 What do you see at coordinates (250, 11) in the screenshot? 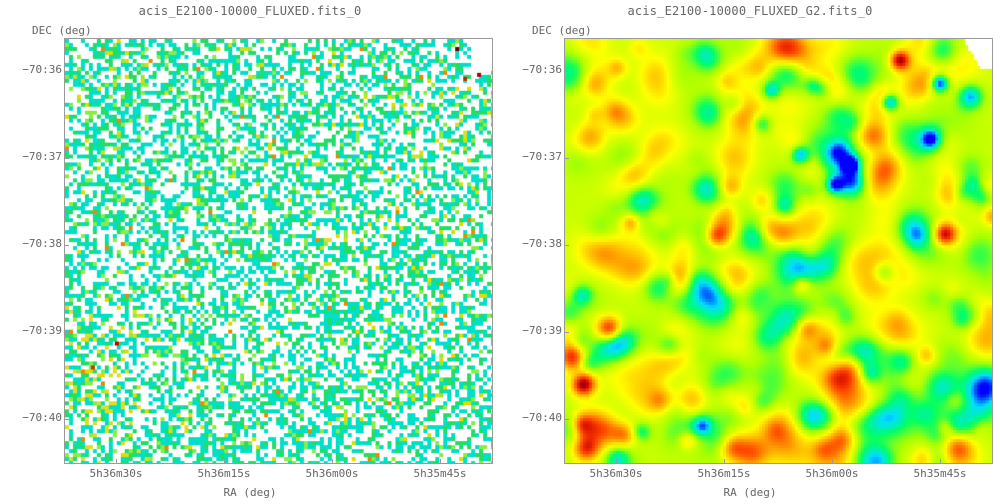
I see `panel-title: acis_E2100-10000_FLUXED.fits_0` at bounding box center [250, 11].